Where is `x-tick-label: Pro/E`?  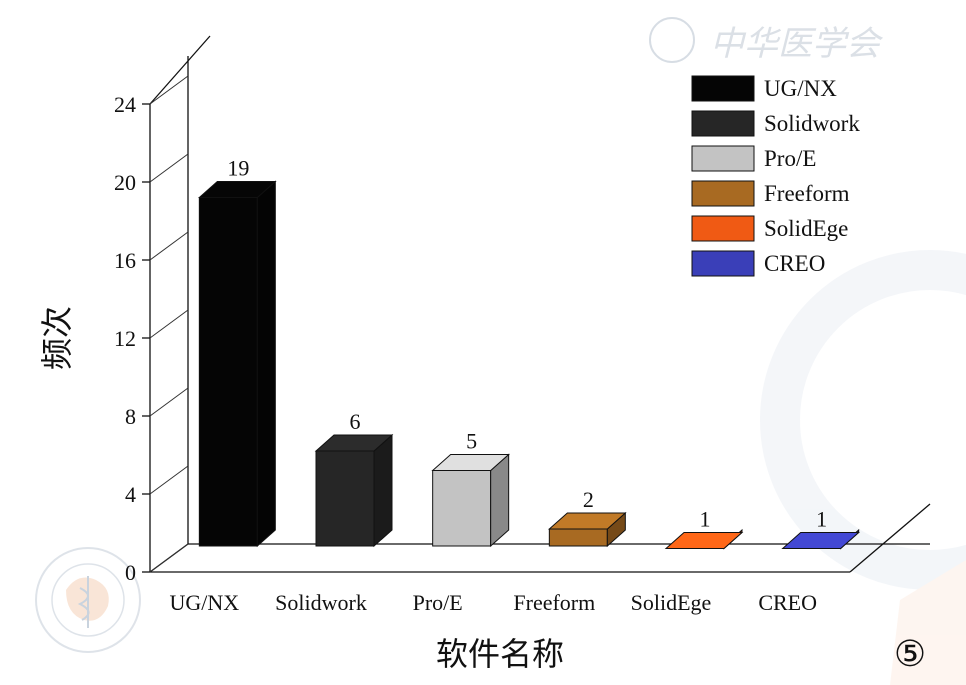
x-tick-label: Pro/E is located at coordinates (438, 602).